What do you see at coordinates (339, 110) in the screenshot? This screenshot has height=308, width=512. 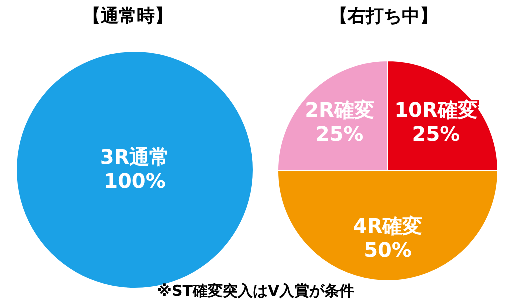 I see `slice-label: 2R確変` at bounding box center [339, 110].